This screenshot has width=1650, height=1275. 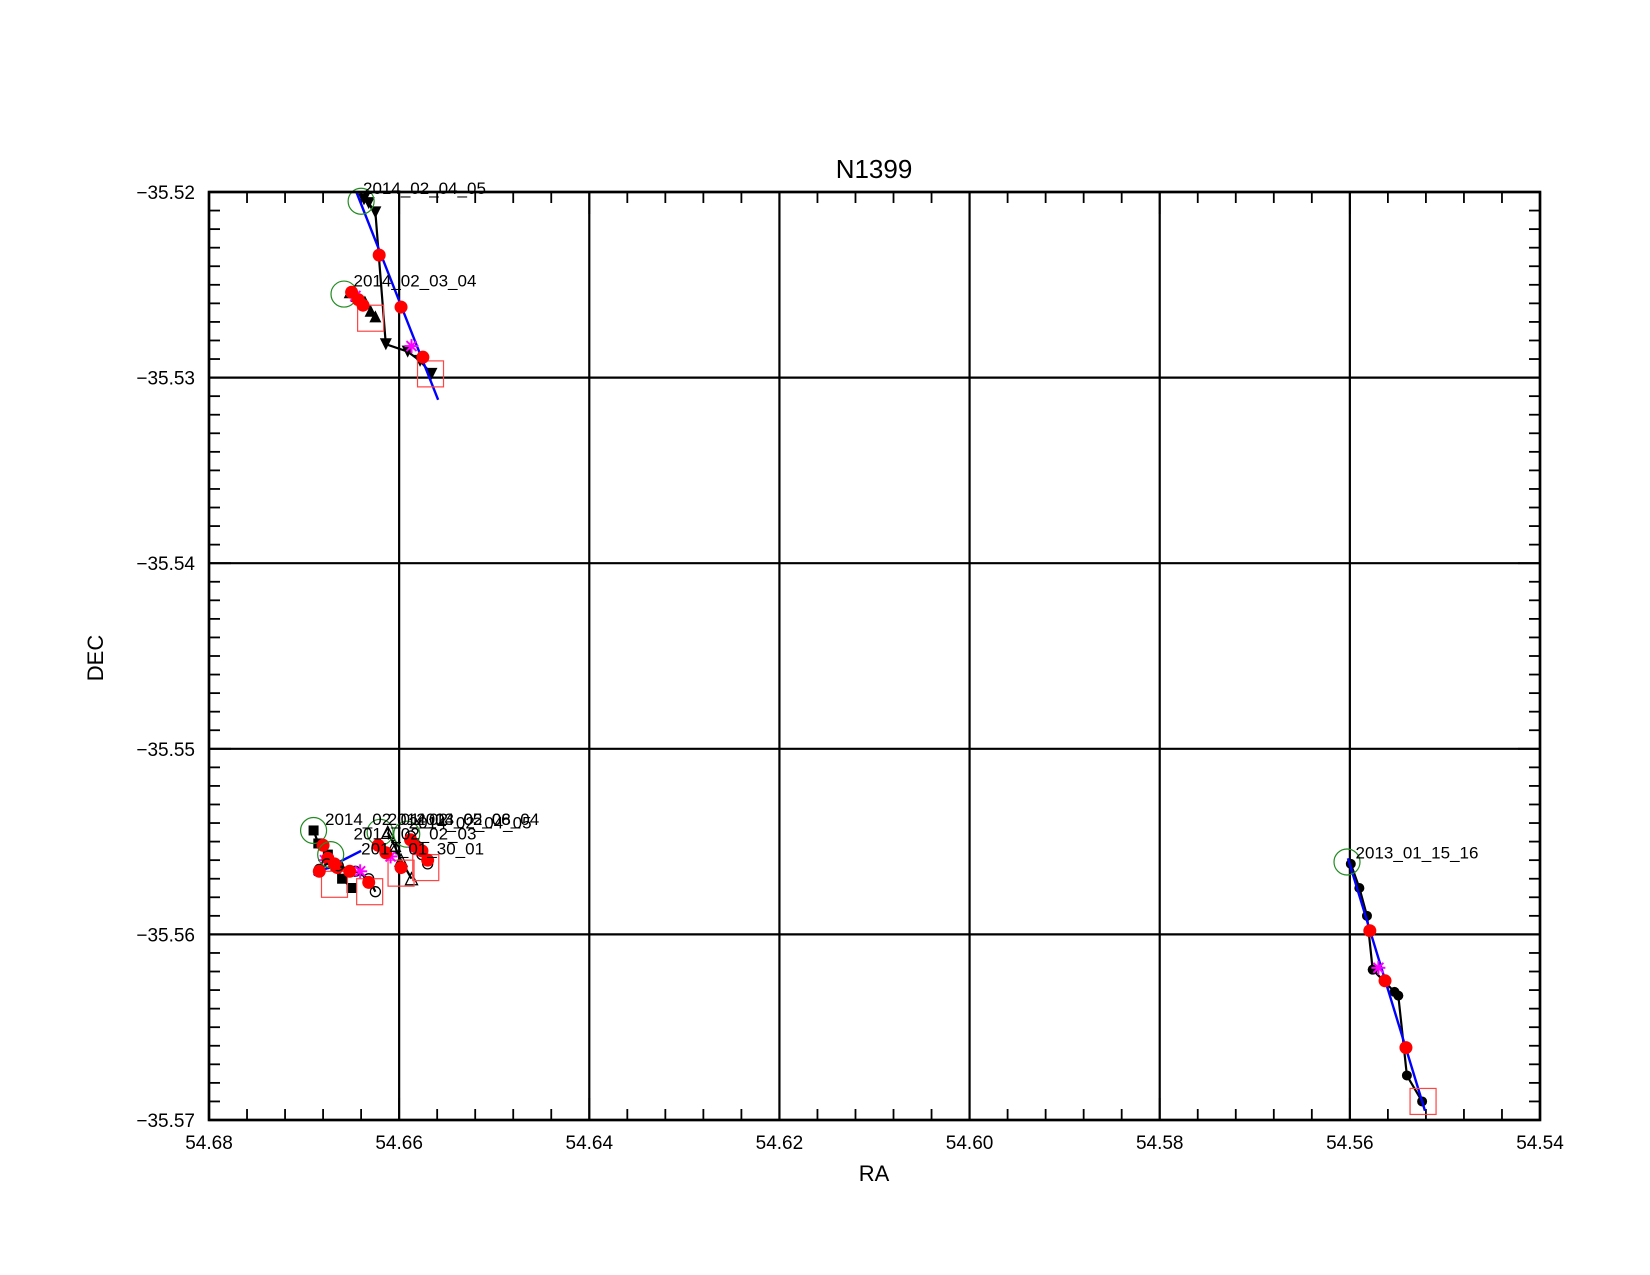 What do you see at coordinates (874, 1173) in the screenshot?
I see `x-axis-label: RA` at bounding box center [874, 1173].